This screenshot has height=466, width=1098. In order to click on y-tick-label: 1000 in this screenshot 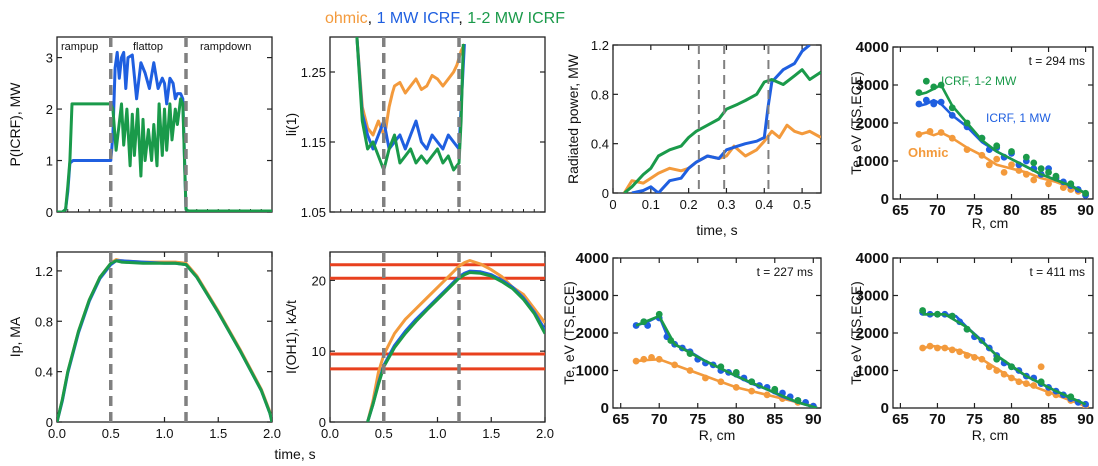, I will do `click(592, 371)`.